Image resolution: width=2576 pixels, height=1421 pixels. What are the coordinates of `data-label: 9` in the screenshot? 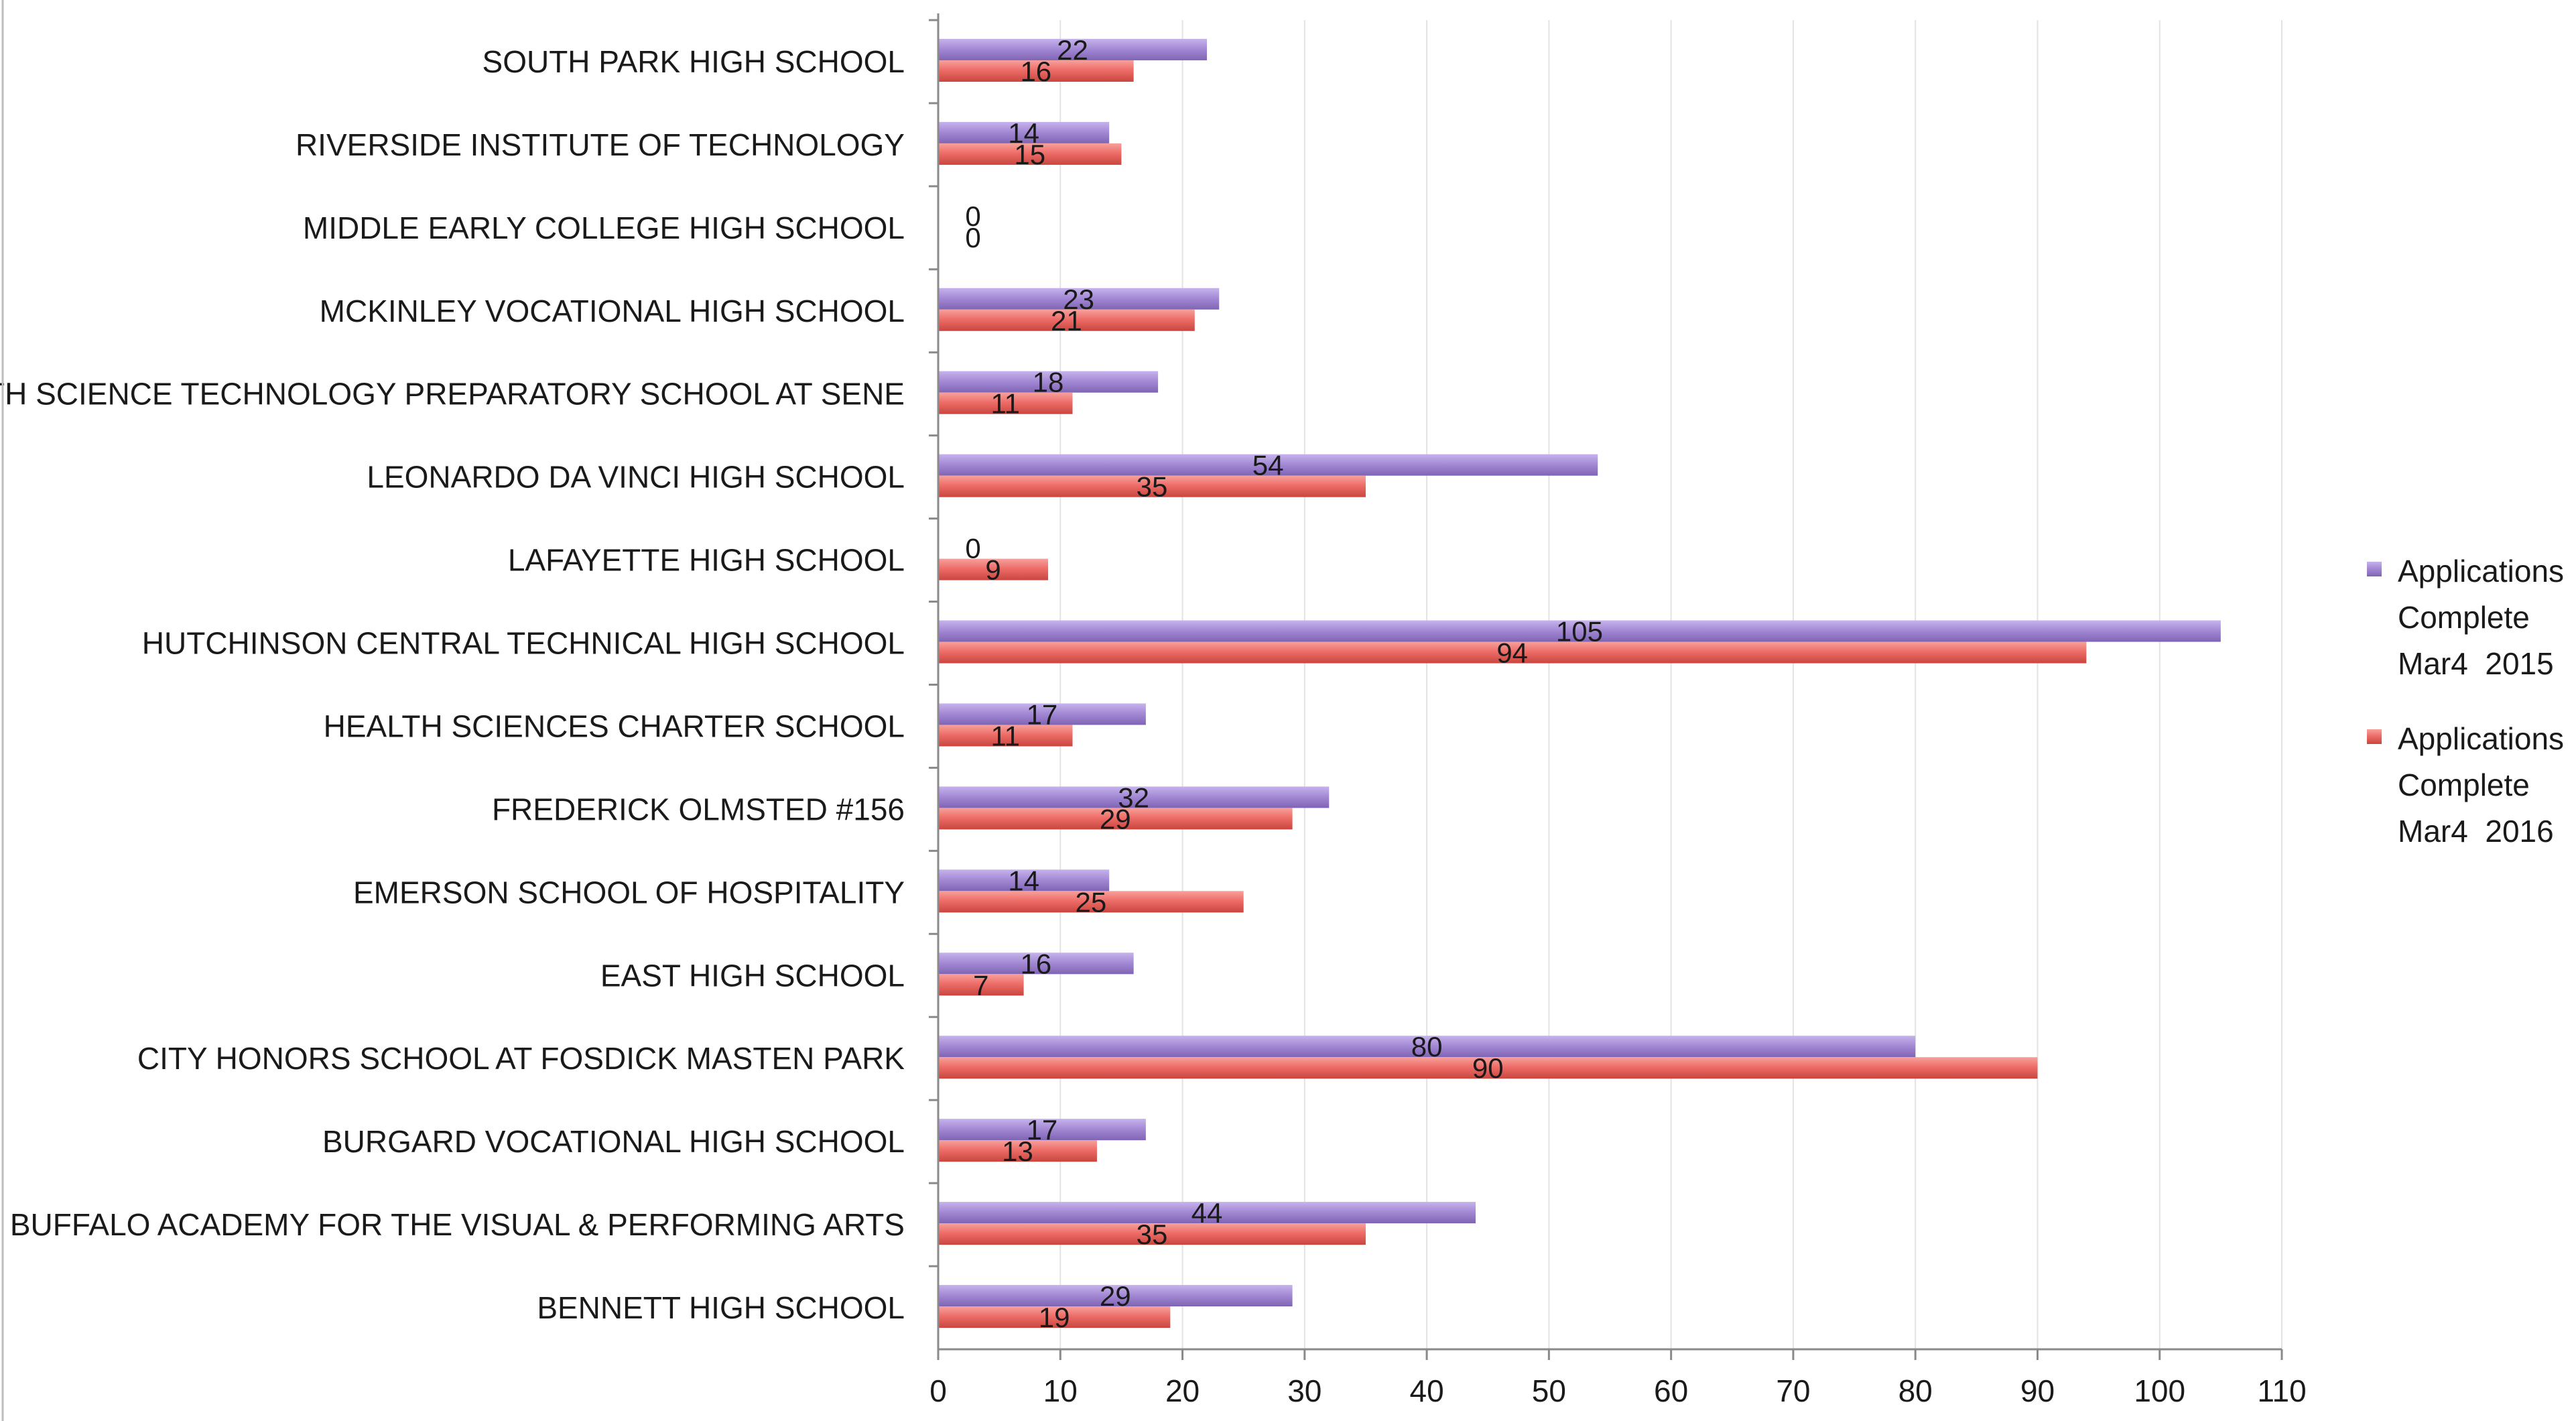 It's located at (993, 570).